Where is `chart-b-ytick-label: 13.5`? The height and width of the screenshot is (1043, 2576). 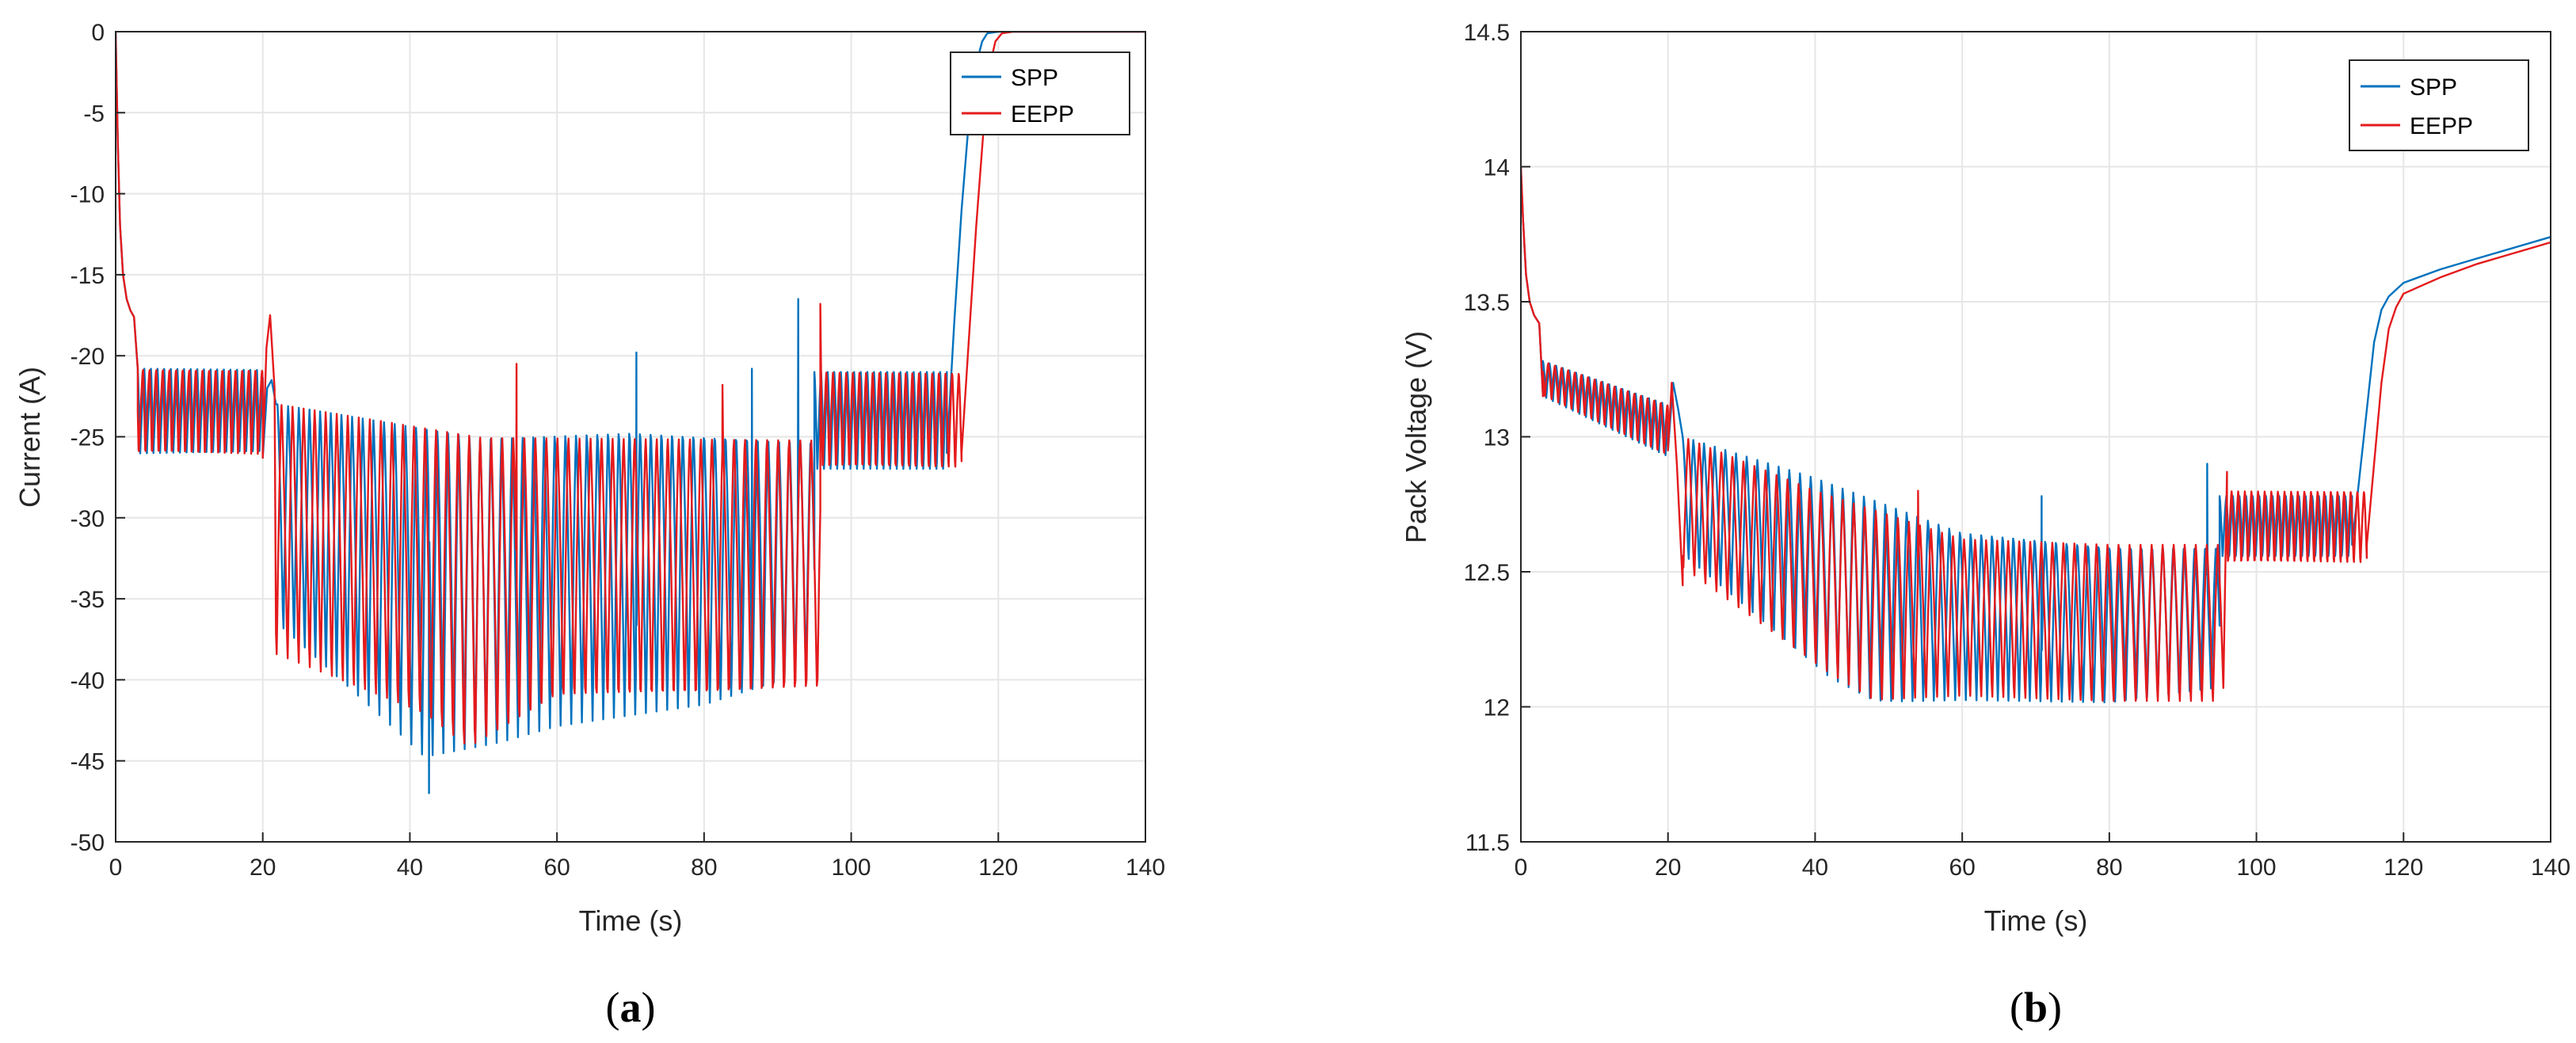
chart-b-ytick-label: 13.5 is located at coordinates (1487, 303).